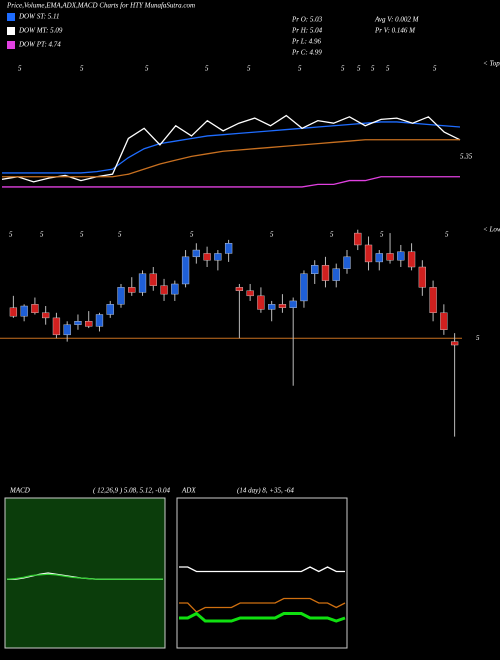 The width and height of the screenshot is (500, 660). I want to click on legend-label: DOW PT: 4.74, so click(39, 45).